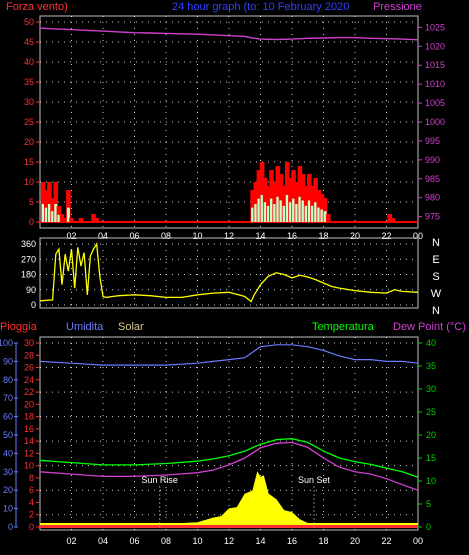 The height and width of the screenshot is (555, 469). Describe the element at coordinates (432, 179) in the screenshot. I see `pressure-tick-label: 985` at that location.